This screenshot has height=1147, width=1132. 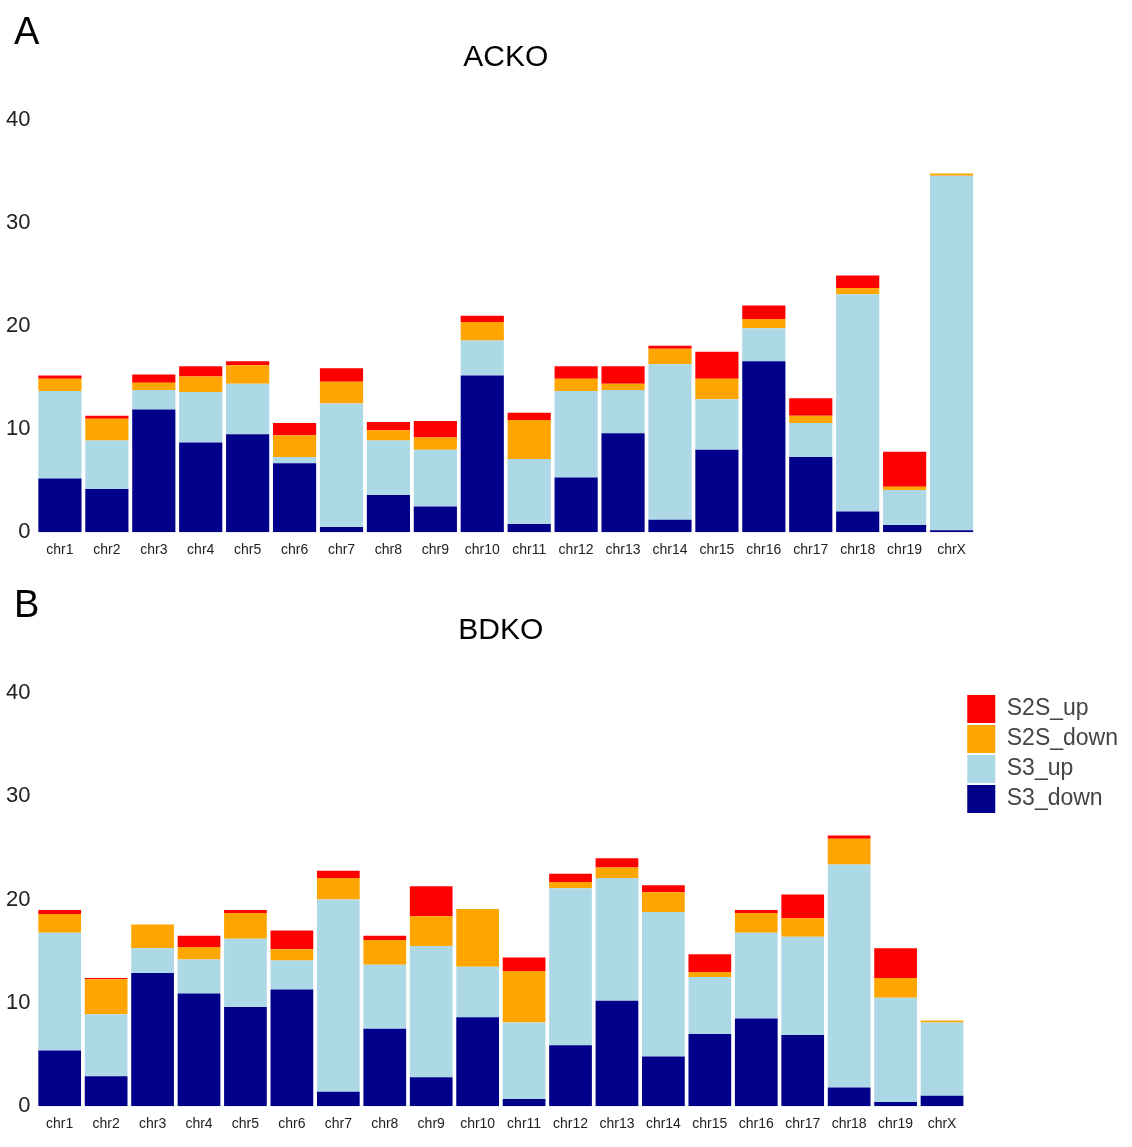 I want to click on x-tick-label: chr8, so click(x=388, y=549).